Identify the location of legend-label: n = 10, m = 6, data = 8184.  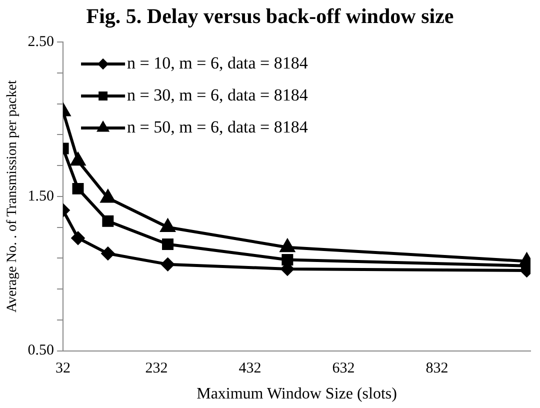
(217, 62).